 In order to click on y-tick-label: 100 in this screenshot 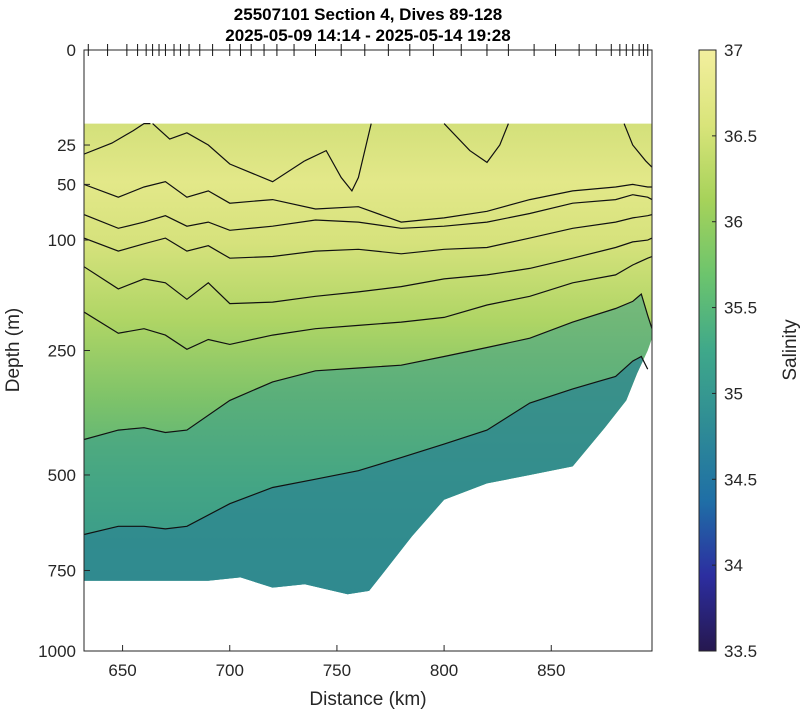, I will do `click(62, 240)`.